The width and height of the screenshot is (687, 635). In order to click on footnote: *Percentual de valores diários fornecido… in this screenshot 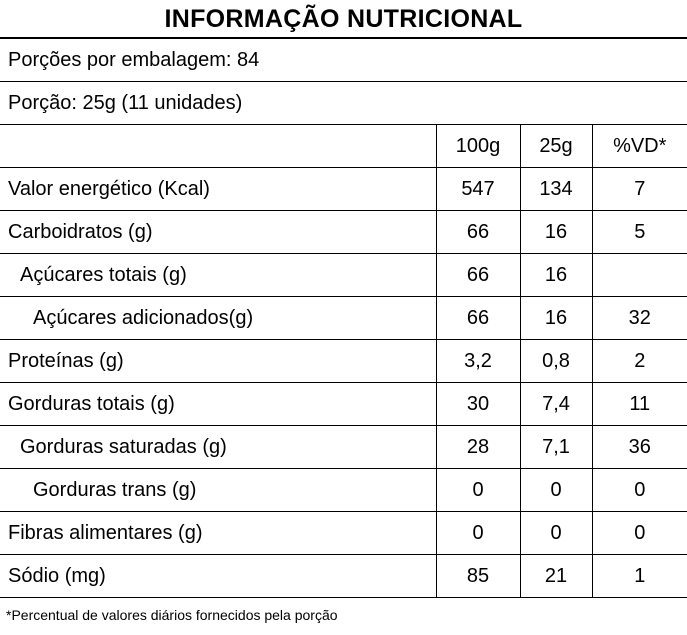, I will do `click(172, 615)`.